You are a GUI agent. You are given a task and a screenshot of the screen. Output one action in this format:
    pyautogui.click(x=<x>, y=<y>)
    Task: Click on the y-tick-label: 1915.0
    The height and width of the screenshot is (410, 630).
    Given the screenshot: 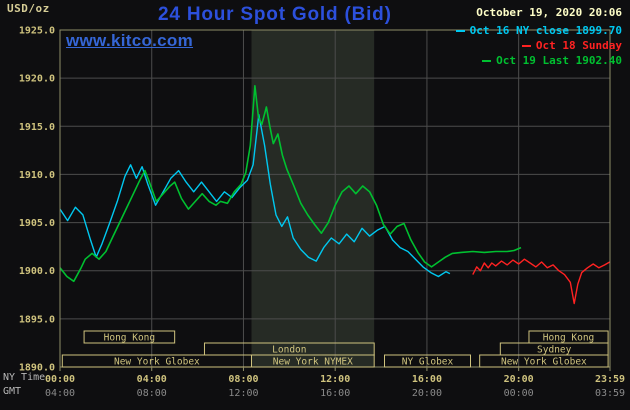 What is the action you would take?
    pyautogui.click(x=37, y=127)
    